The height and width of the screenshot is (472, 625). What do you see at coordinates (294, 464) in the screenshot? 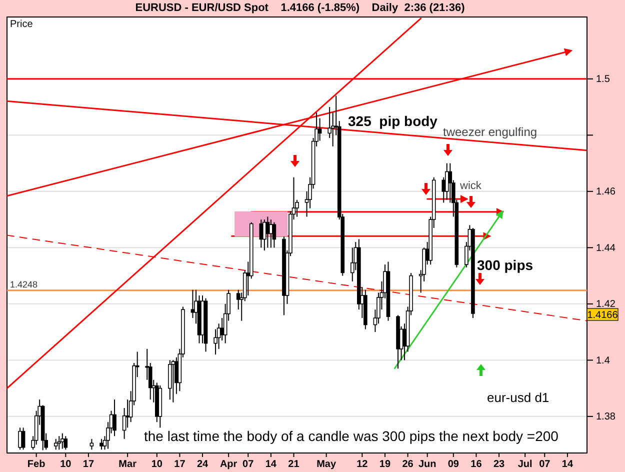
I see `x-tick-label: 21` at bounding box center [294, 464].